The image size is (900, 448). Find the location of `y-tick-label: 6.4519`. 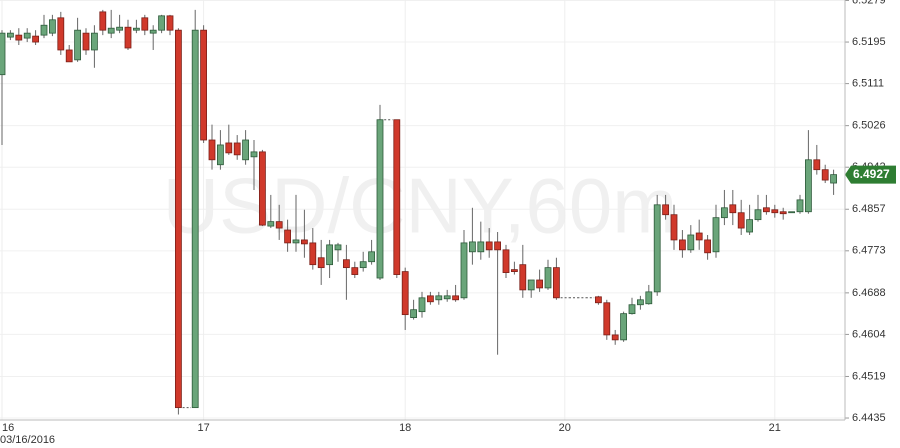

y-tick-label: 6.4519 is located at coordinates (869, 376).